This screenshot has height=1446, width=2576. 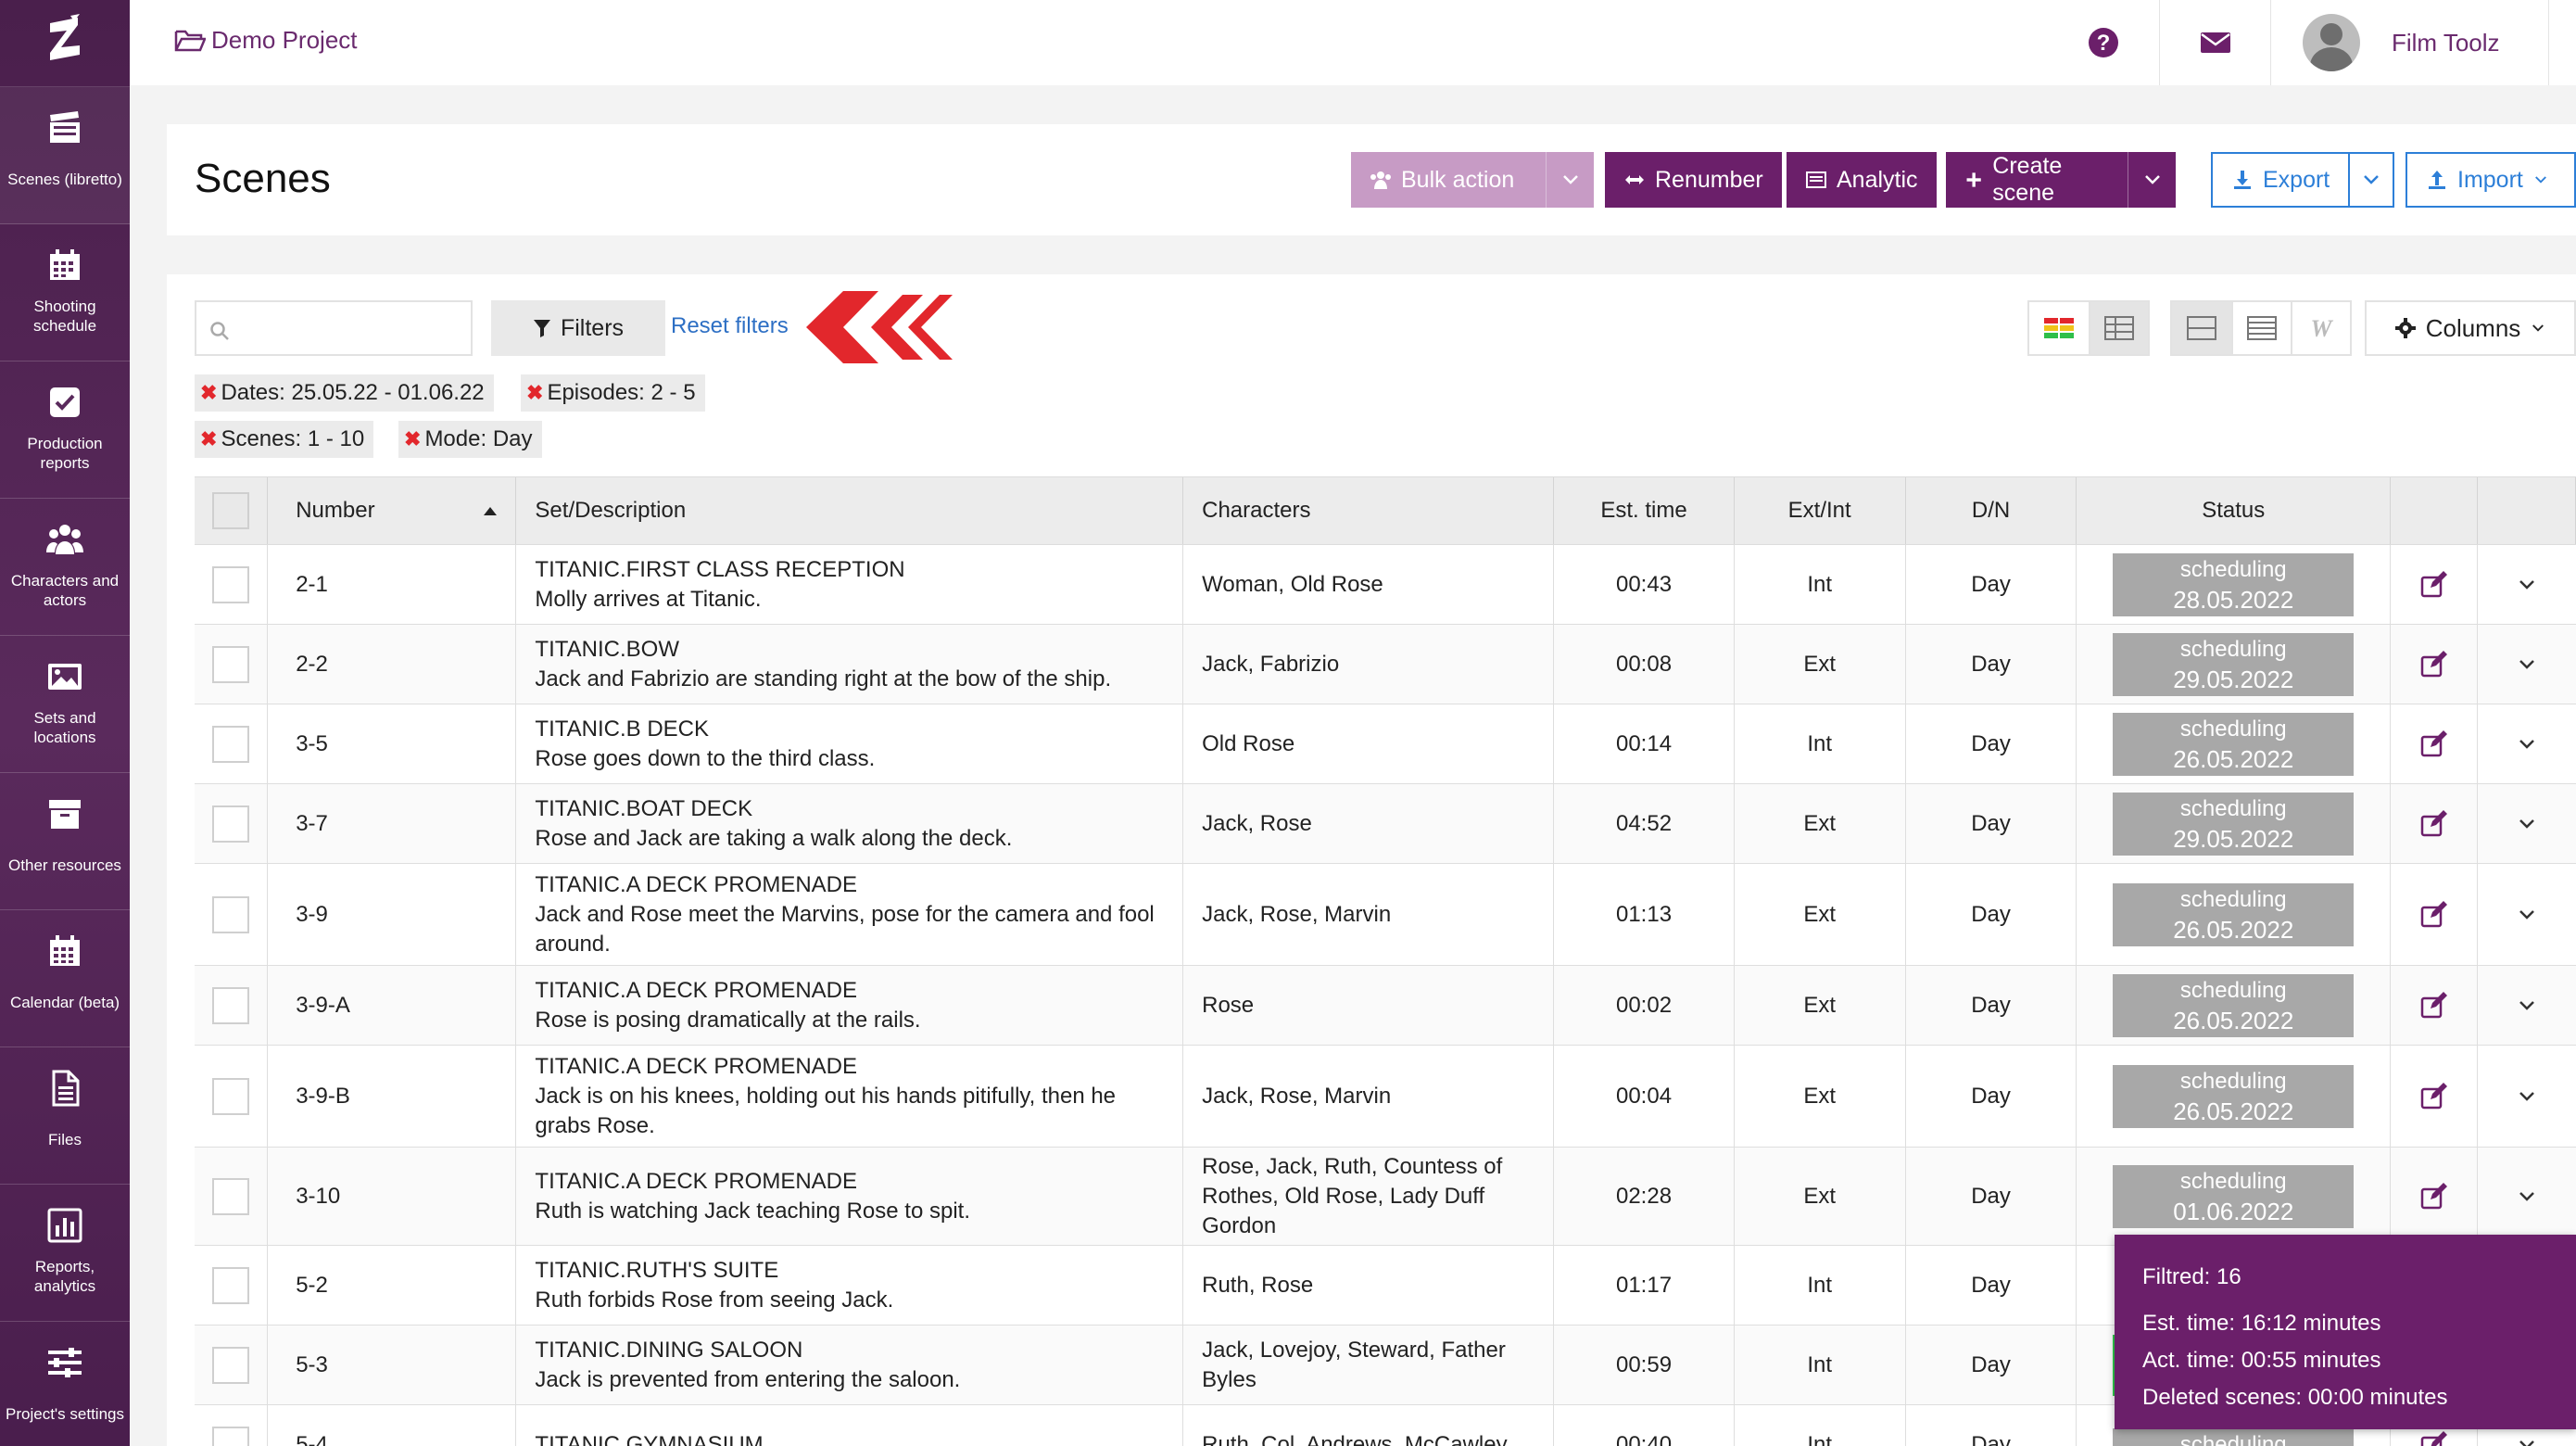 I want to click on filter-chip-episodes: ✖ Episodes: 2 - 5, so click(x=613, y=393).